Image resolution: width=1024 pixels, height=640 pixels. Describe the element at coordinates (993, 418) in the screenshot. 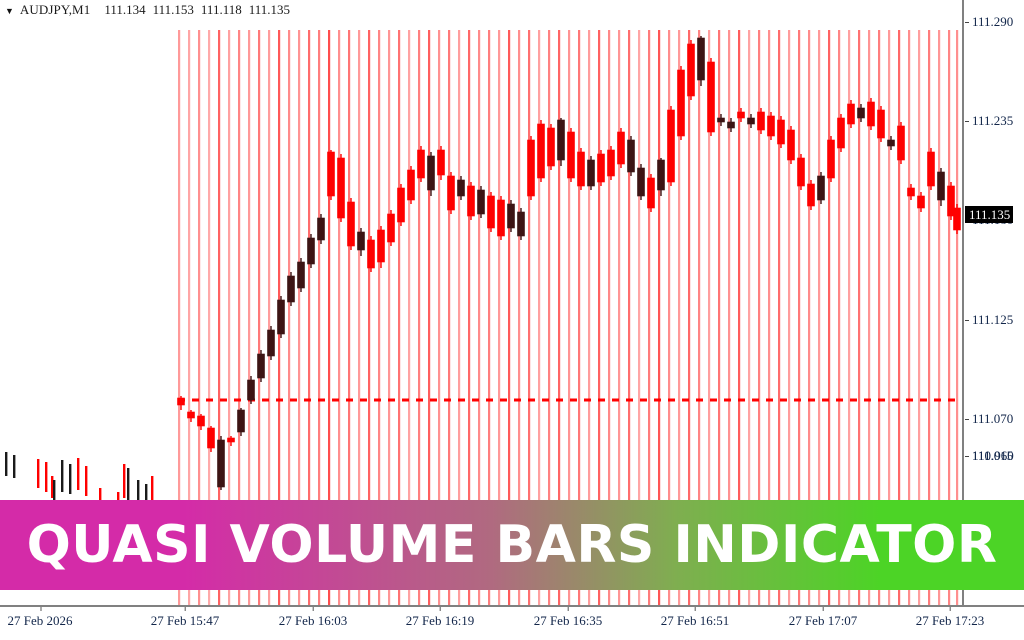

I see `price-value: 111.070` at that location.